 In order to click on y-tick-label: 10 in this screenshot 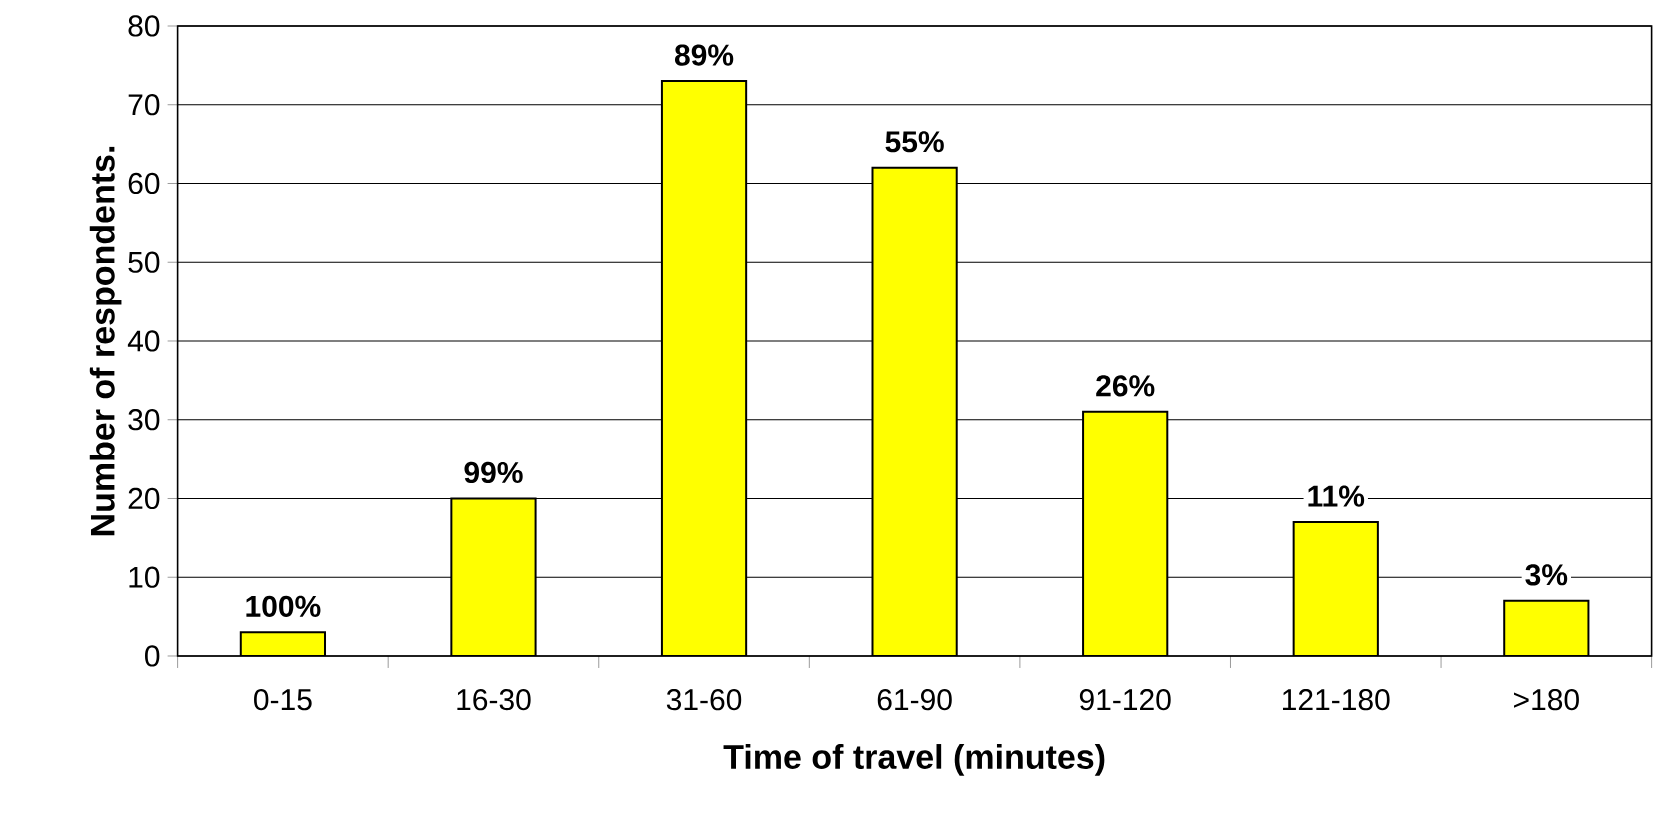, I will do `click(144, 577)`.